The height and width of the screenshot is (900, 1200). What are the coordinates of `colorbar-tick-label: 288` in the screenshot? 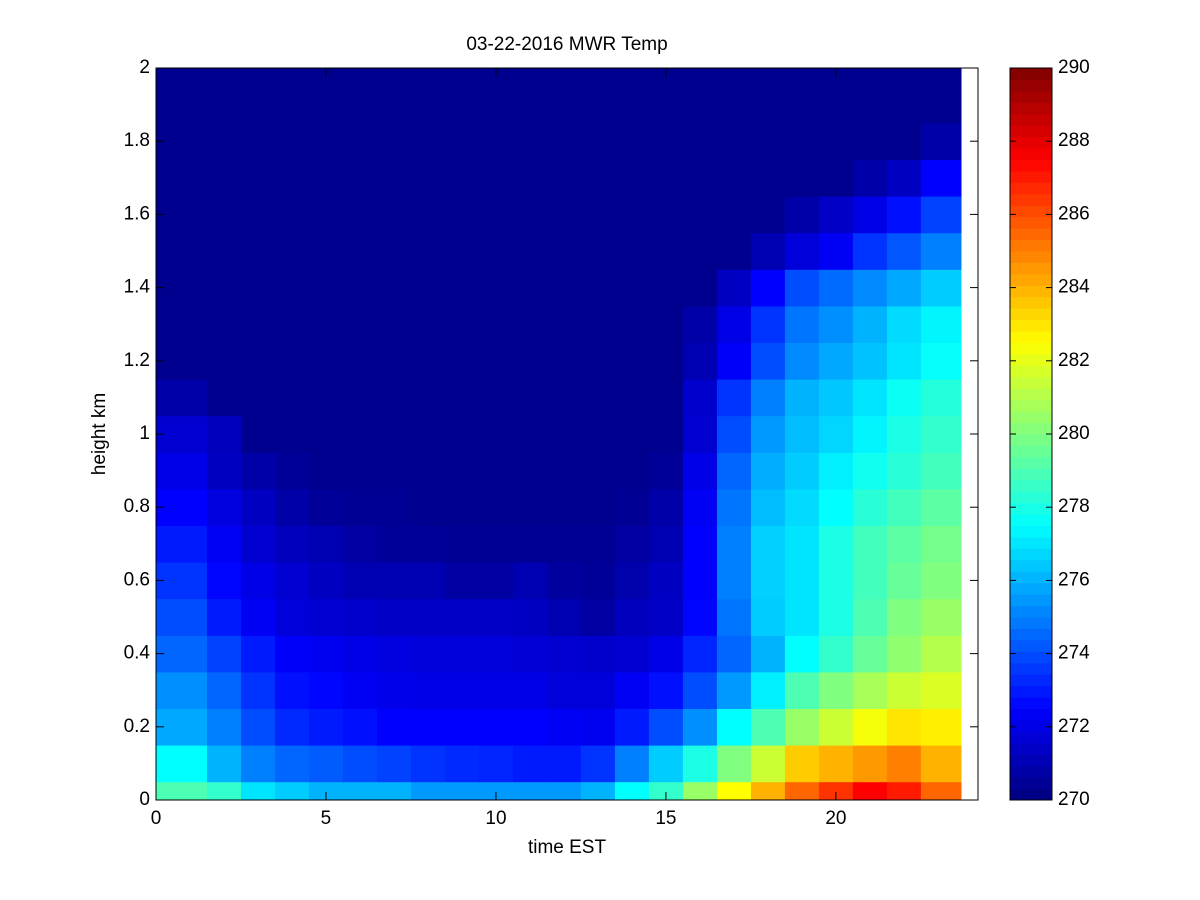 It's located at (1074, 140).